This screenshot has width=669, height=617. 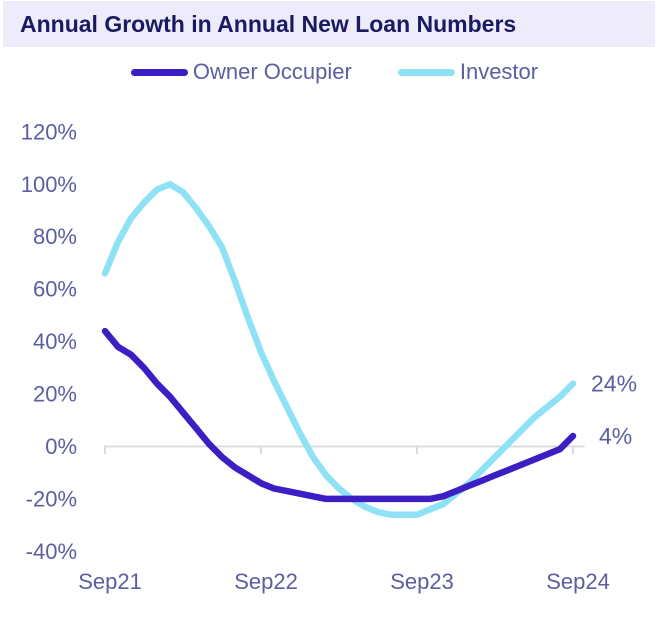 I want to click on investor-line-swatch-icon, so click(x=426, y=72).